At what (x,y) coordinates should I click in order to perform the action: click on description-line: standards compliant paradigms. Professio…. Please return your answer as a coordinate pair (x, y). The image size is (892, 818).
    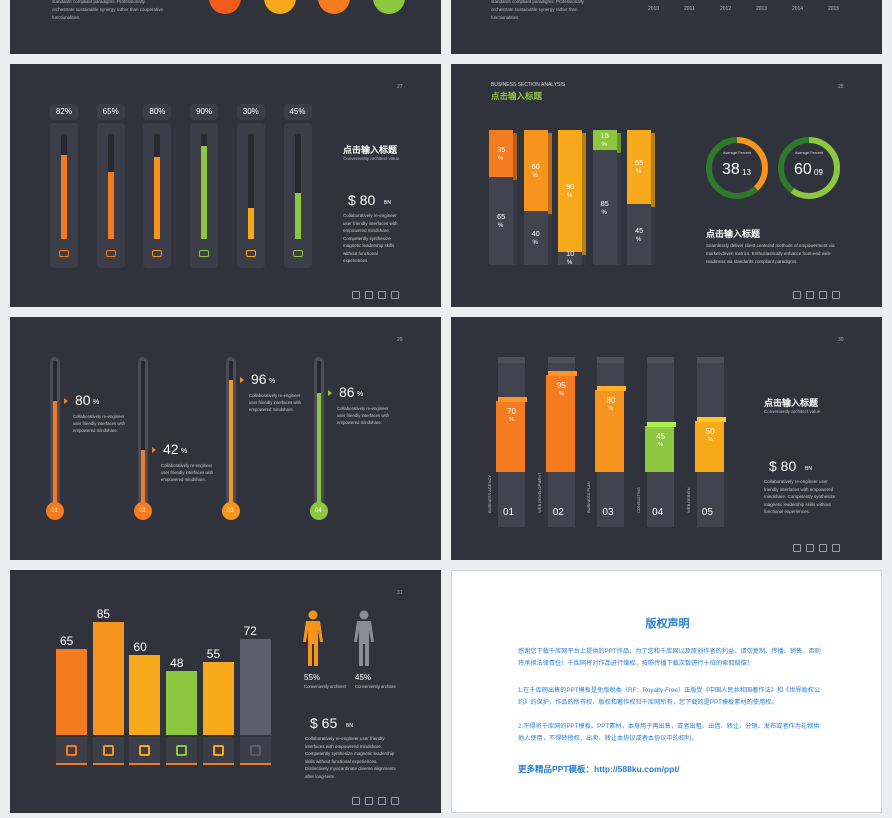
    Looking at the image, I should click on (99, 2).